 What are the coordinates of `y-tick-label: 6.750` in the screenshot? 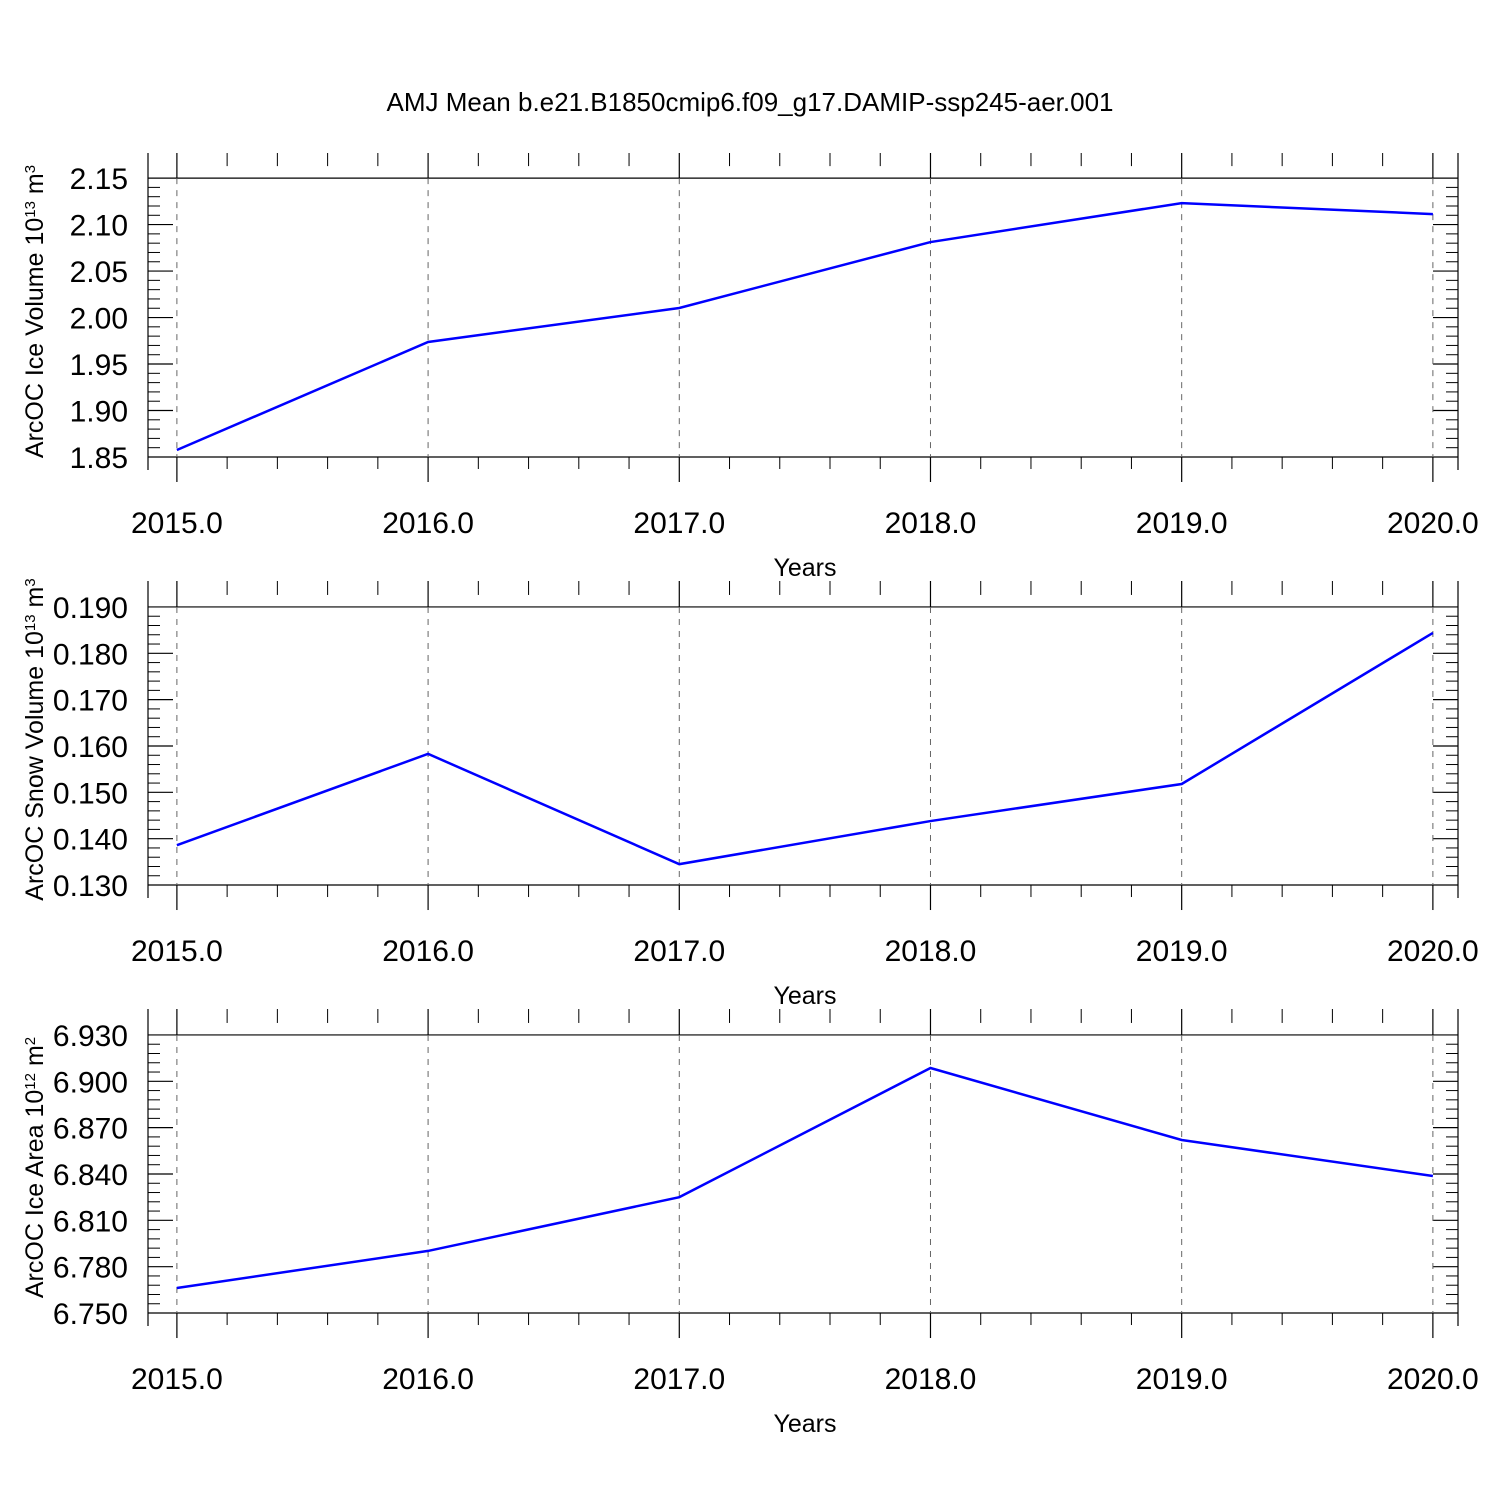 It's located at (90, 1314).